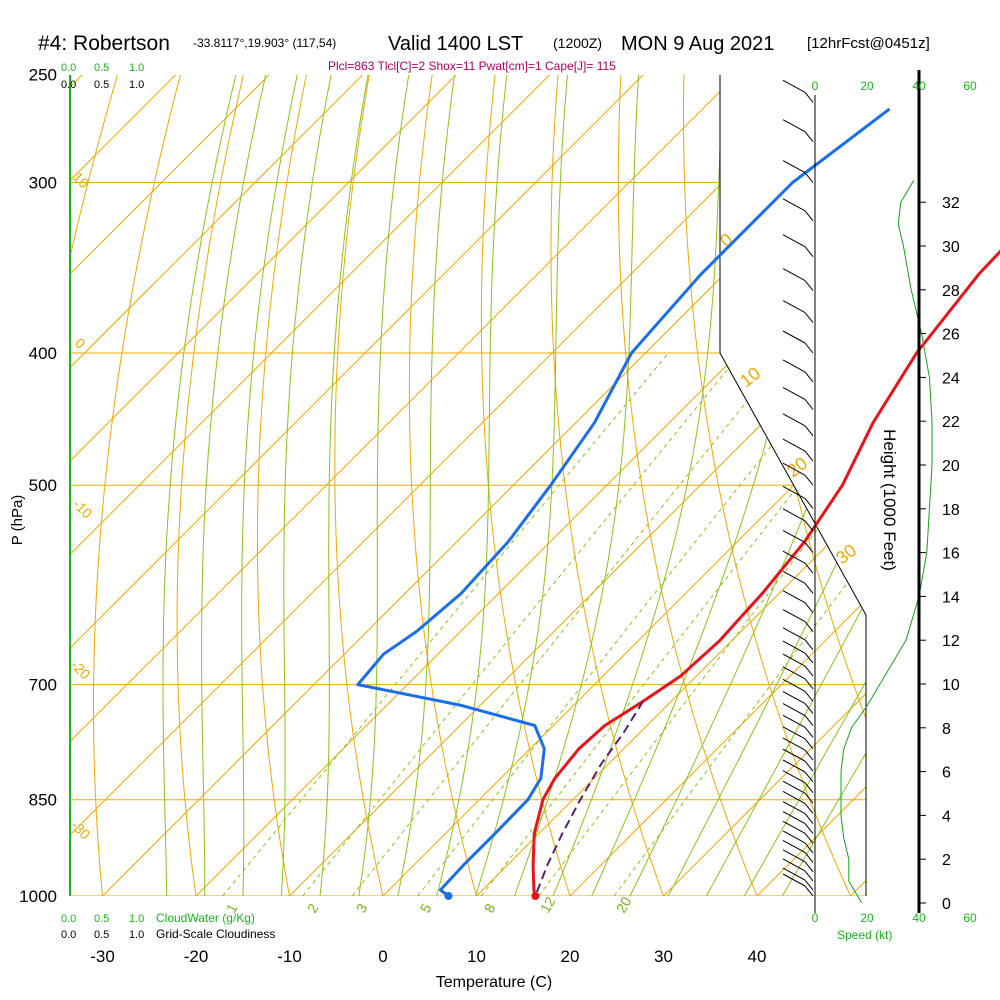 The image size is (1000, 1000). Describe the element at coordinates (68, 935) in the screenshot. I see `cloudiness-tick-0-bottom: 0.0` at that location.